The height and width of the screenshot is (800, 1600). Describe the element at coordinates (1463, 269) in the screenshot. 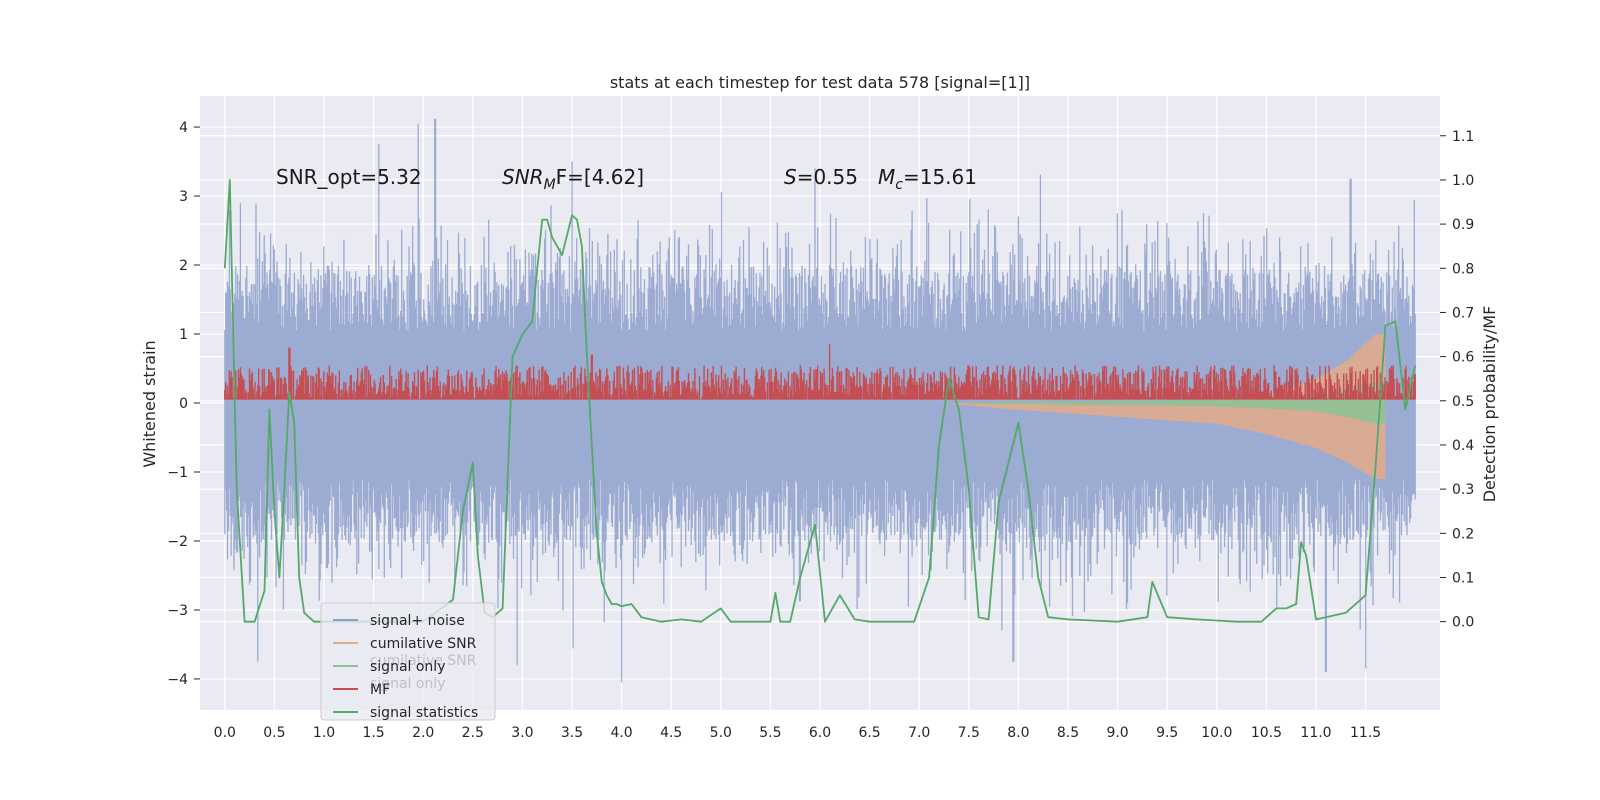

I see `y-right-tick-label: 0.8` at that location.